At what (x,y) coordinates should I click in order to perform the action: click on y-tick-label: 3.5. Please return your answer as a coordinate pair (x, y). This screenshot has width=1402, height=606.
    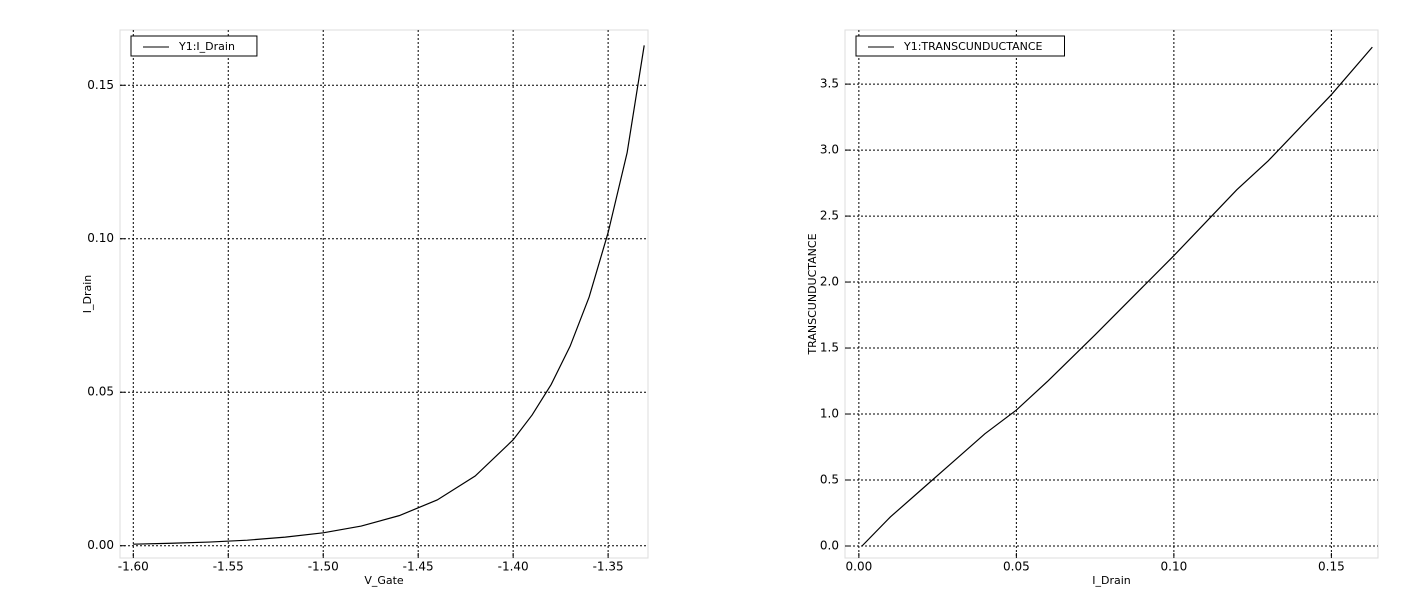
    Looking at the image, I should click on (829, 84).